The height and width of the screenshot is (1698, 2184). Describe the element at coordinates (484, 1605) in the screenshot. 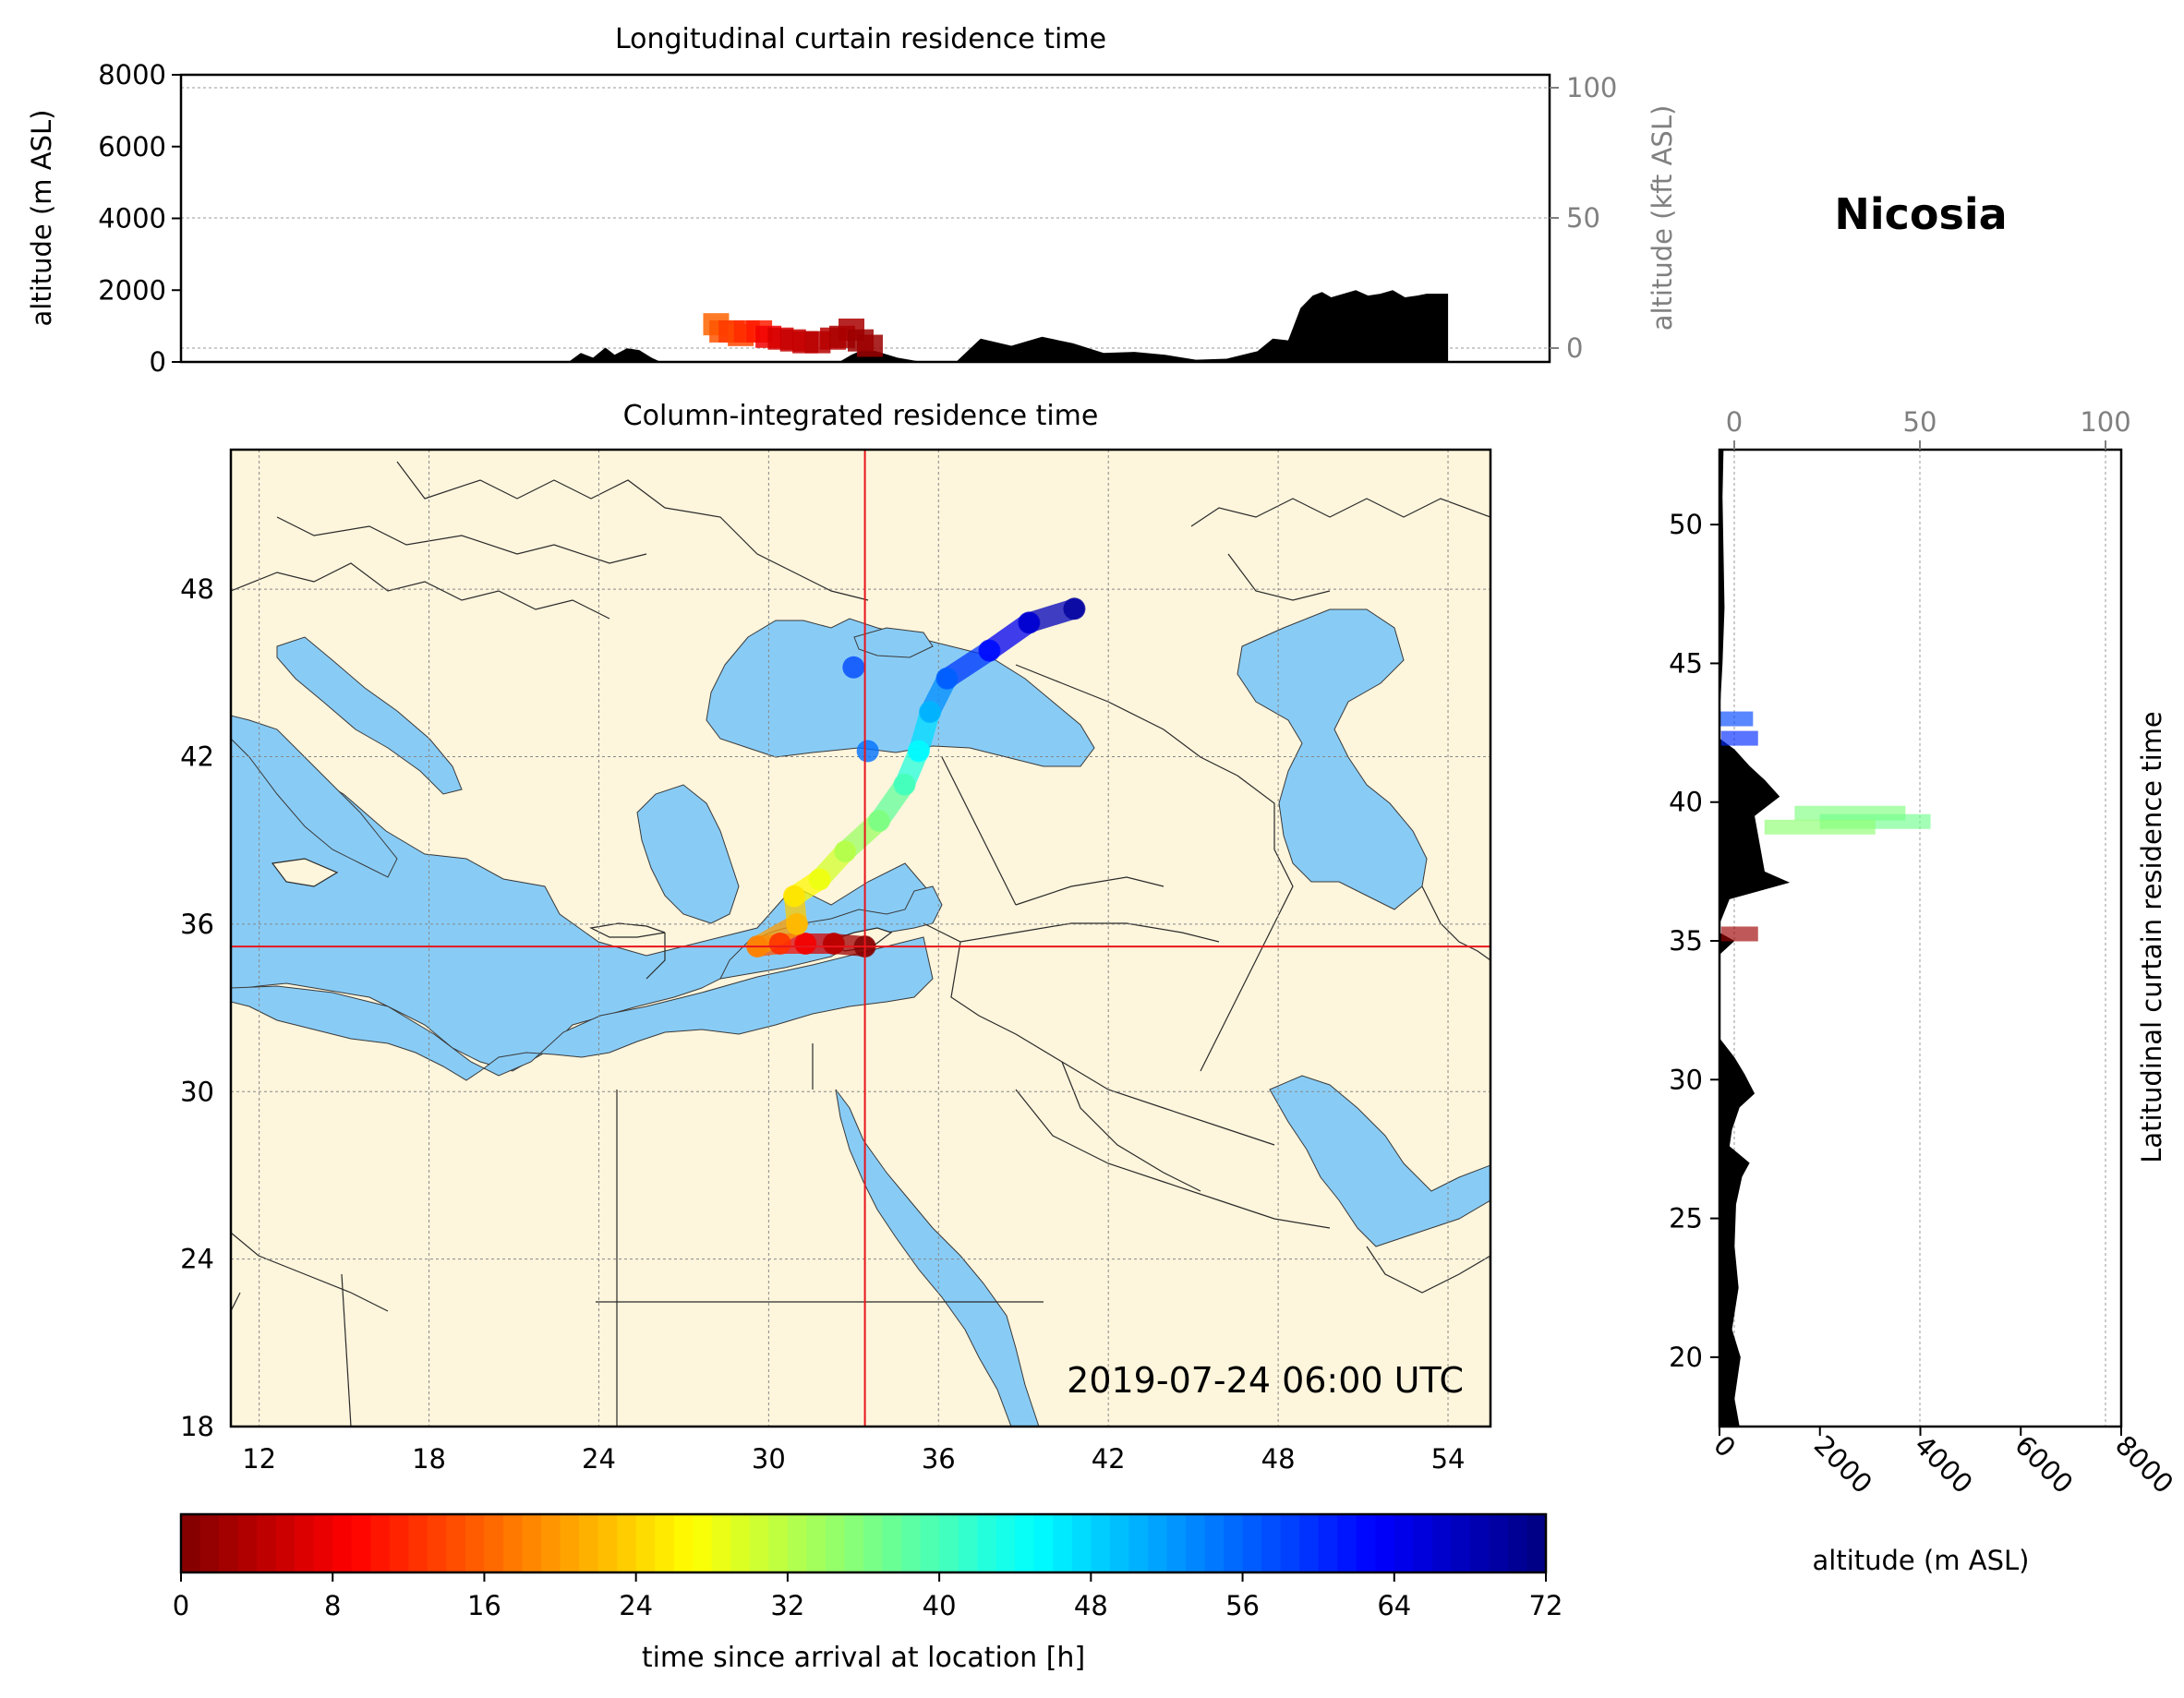

I see `colorbar-tick-label: 16` at that location.